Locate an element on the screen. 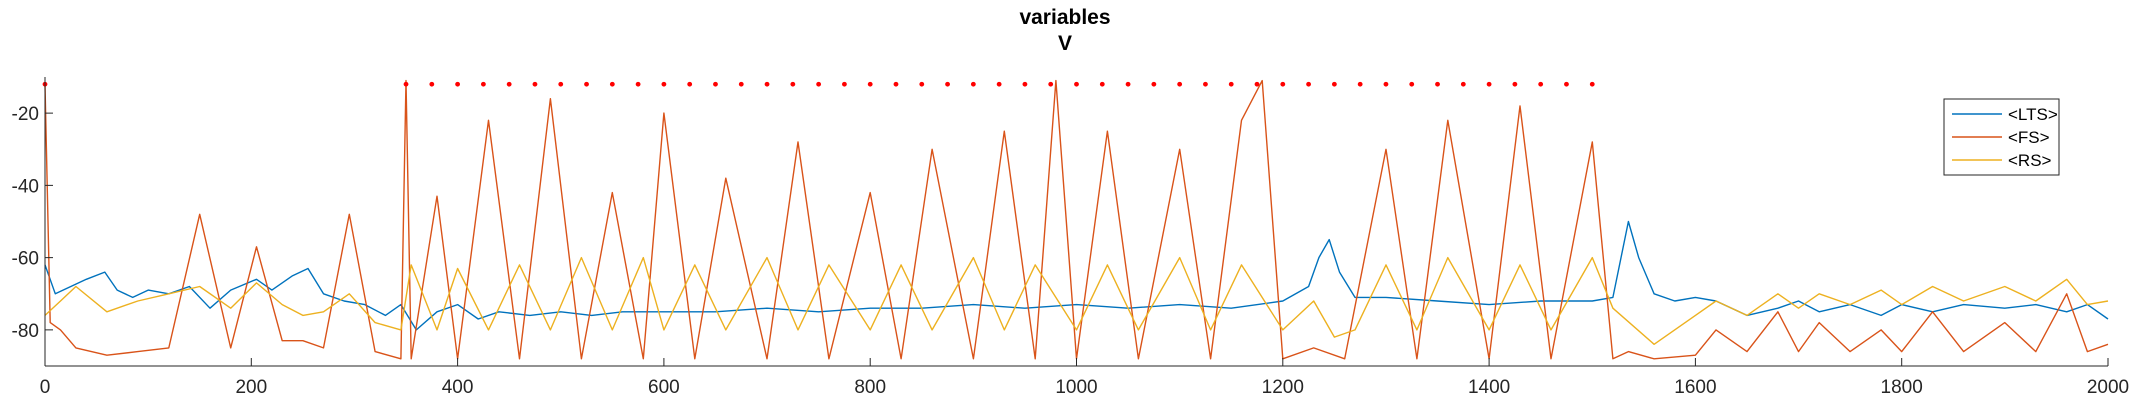 The width and height of the screenshot is (2133, 405). y-tick-label-1: -20 is located at coordinates (25, 114).